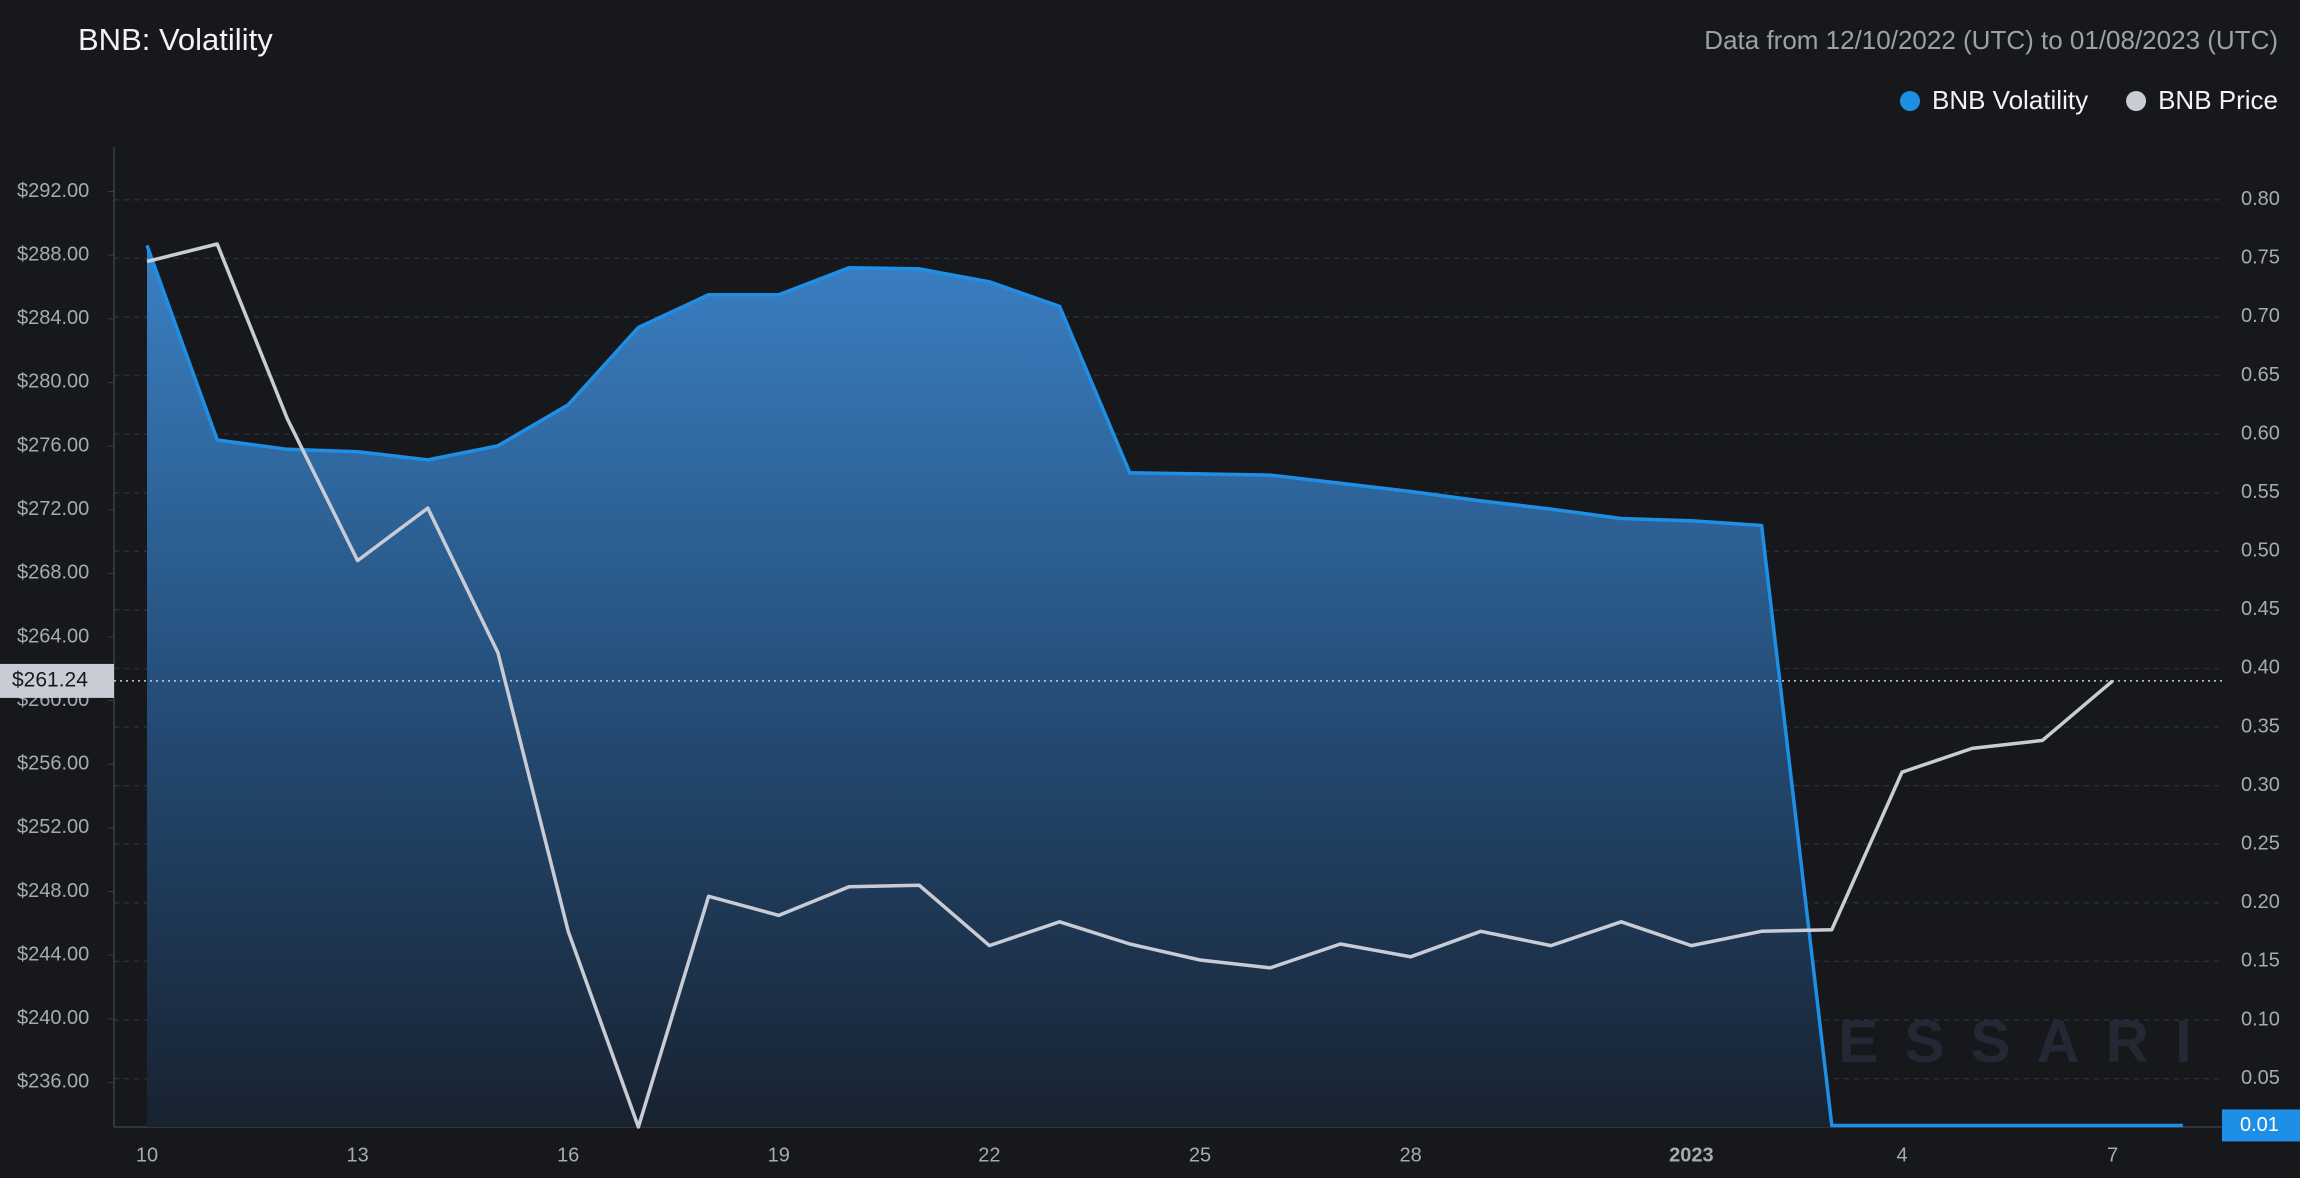 The height and width of the screenshot is (1178, 2300). I want to click on y2-tick-label: 0.35, so click(2260, 726).